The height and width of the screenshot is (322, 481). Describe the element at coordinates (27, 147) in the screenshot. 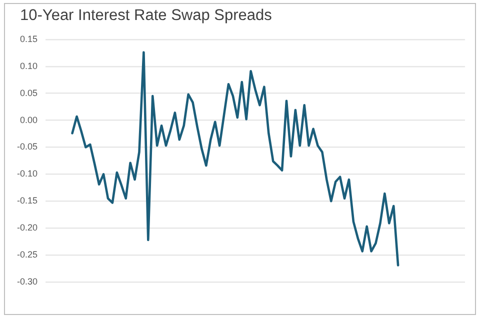

I see `y-tick-label: -0.05` at that location.